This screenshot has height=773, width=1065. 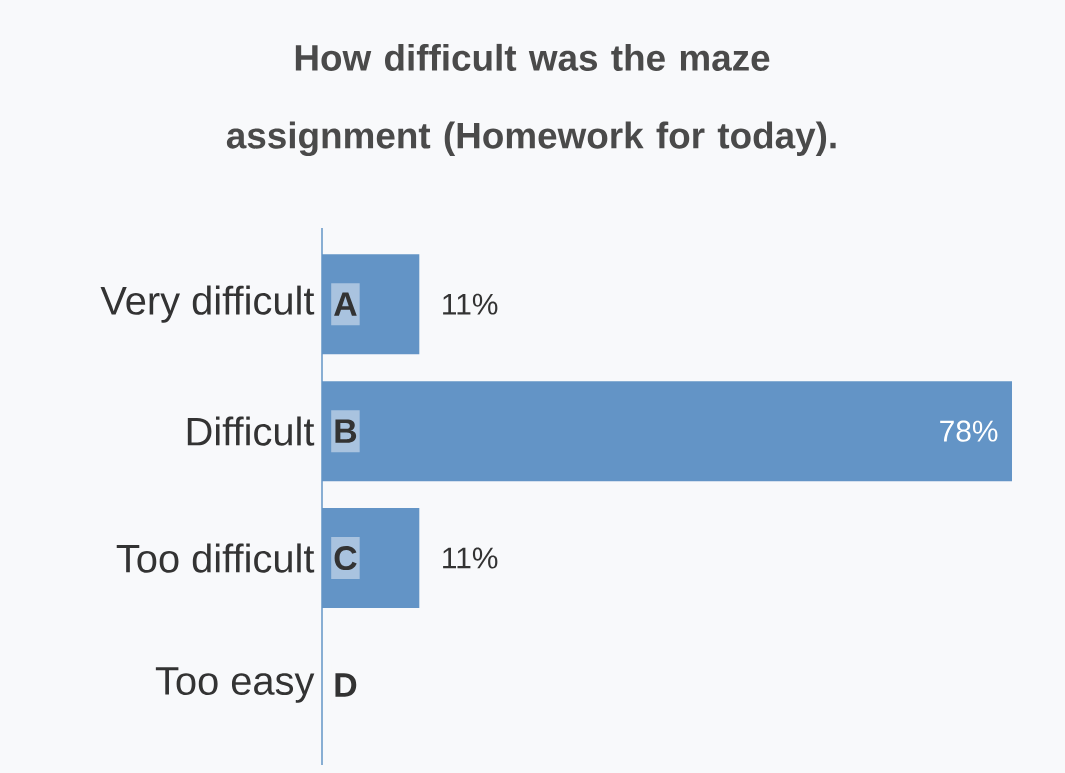 I want to click on annotation: D, so click(x=346, y=685).